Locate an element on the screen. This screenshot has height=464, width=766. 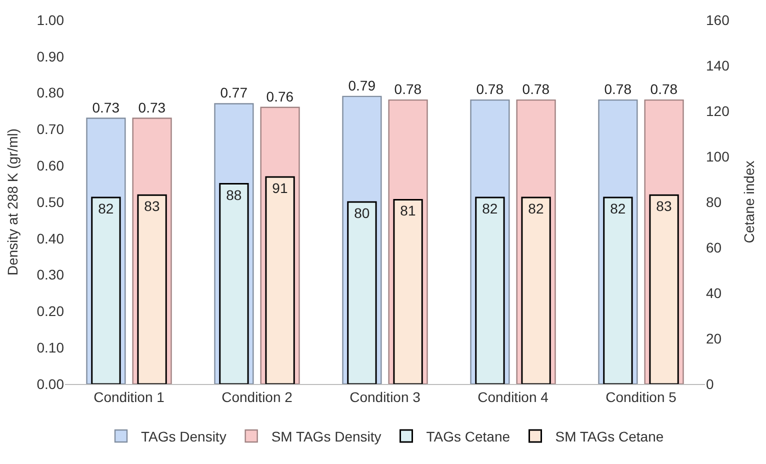
y2-tick-label: 20 is located at coordinates (714, 338).